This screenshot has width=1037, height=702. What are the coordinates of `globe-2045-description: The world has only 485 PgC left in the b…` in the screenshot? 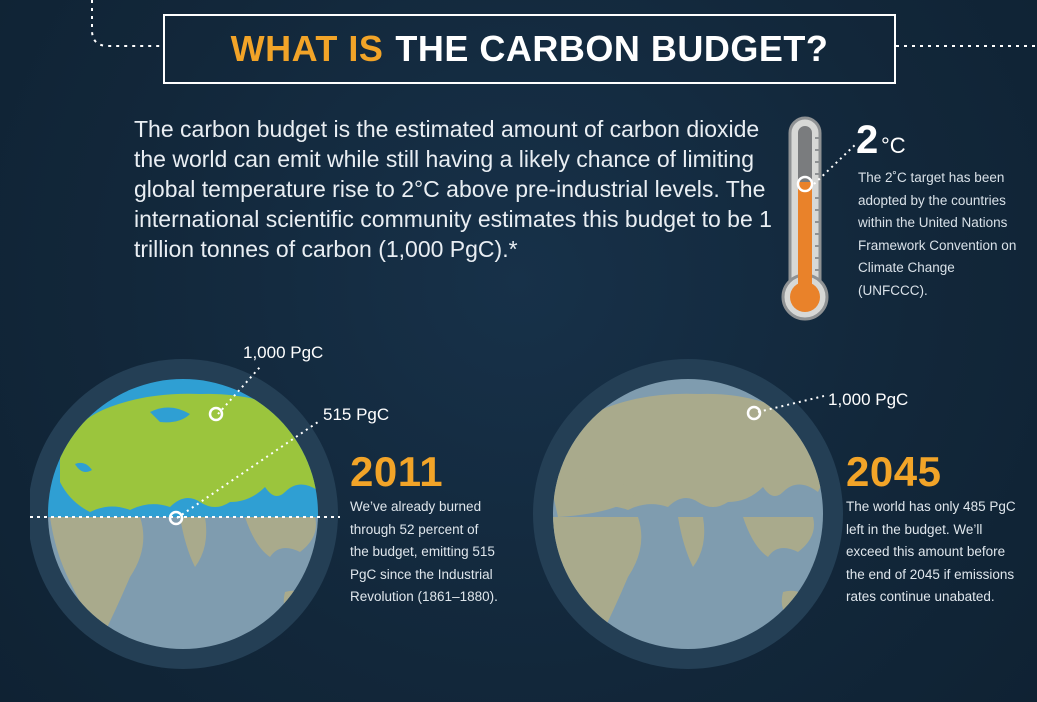 It's located at (931, 551).